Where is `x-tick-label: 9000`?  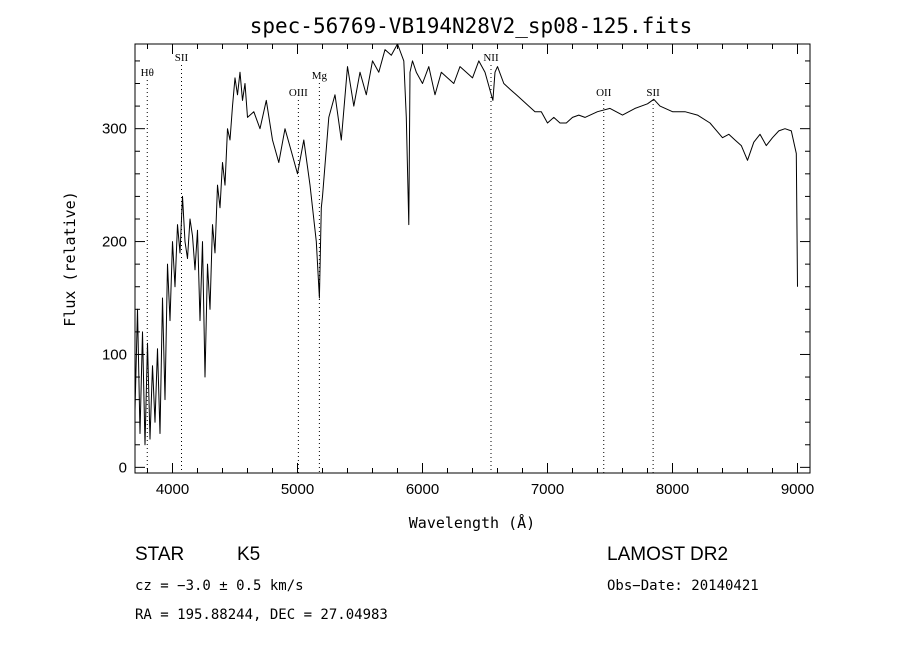
x-tick-label: 9000 is located at coordinates (797, 489).